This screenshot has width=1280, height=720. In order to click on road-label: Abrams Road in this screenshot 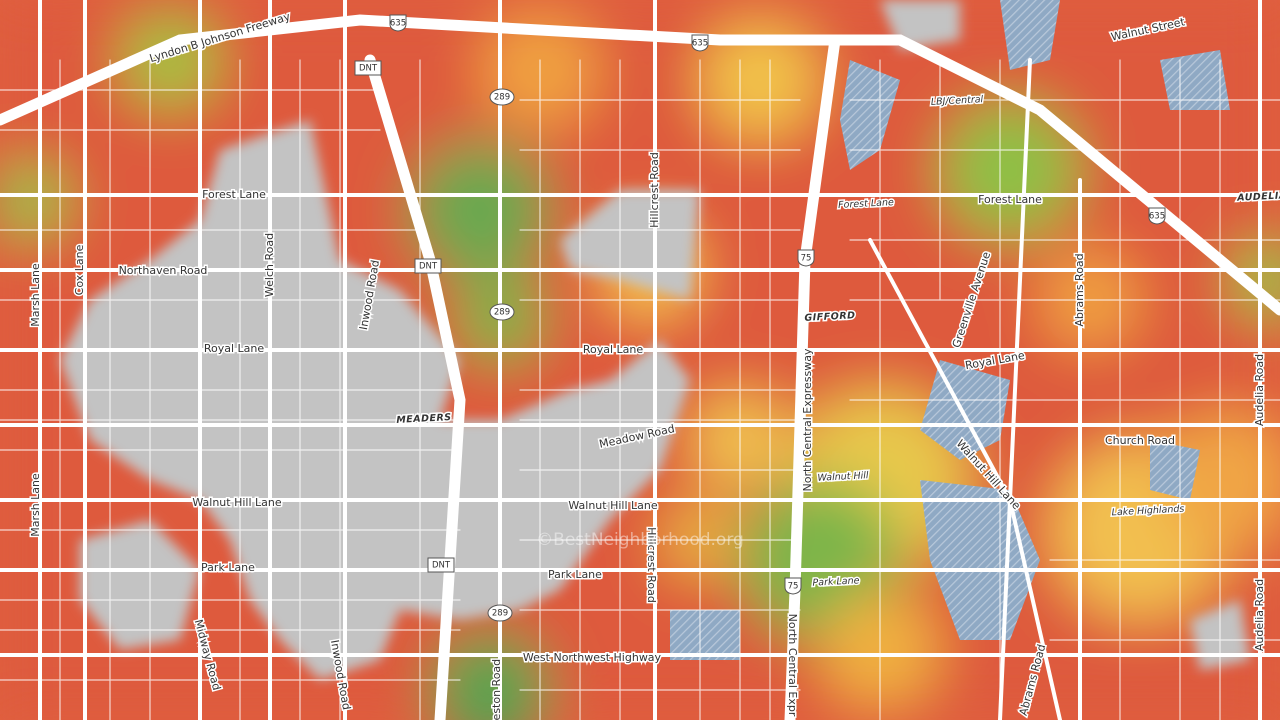, I will do `click(1079, 289)`.